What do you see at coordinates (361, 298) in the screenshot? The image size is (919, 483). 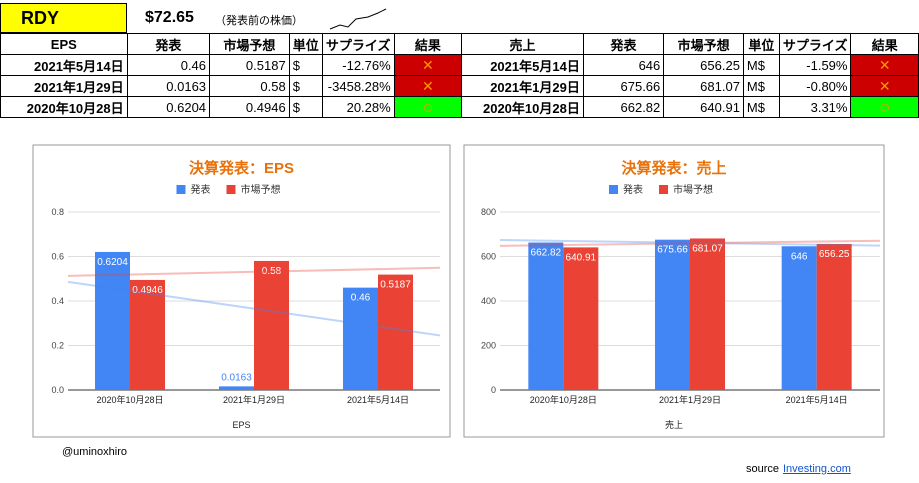 I see `data-label: 0.46` at bounding box center [361, 298].